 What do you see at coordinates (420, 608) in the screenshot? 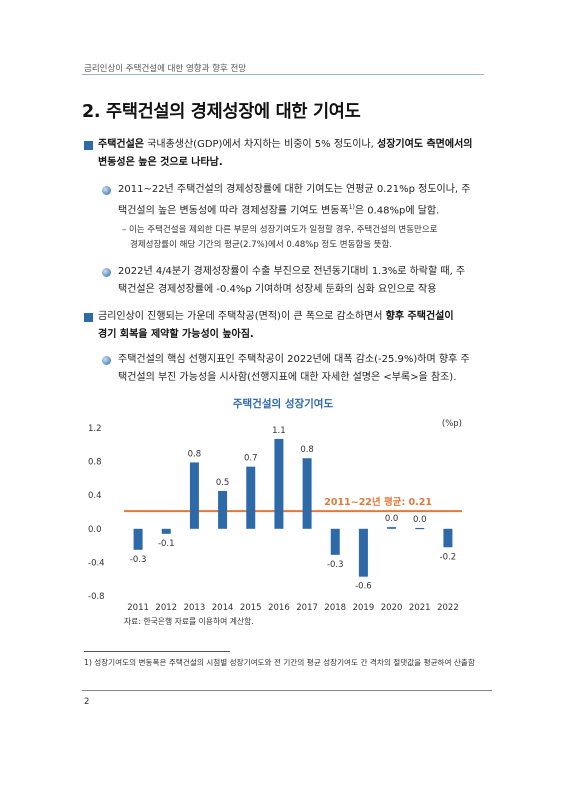
I see `x-tick-label: 2021` at bounding box center [420, 608].